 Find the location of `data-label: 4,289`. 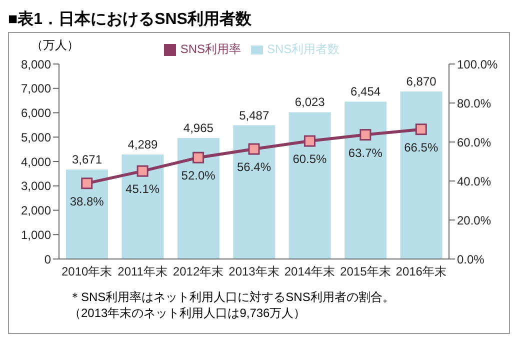

data-label: 4,289 is located at coordinates (143, 144).